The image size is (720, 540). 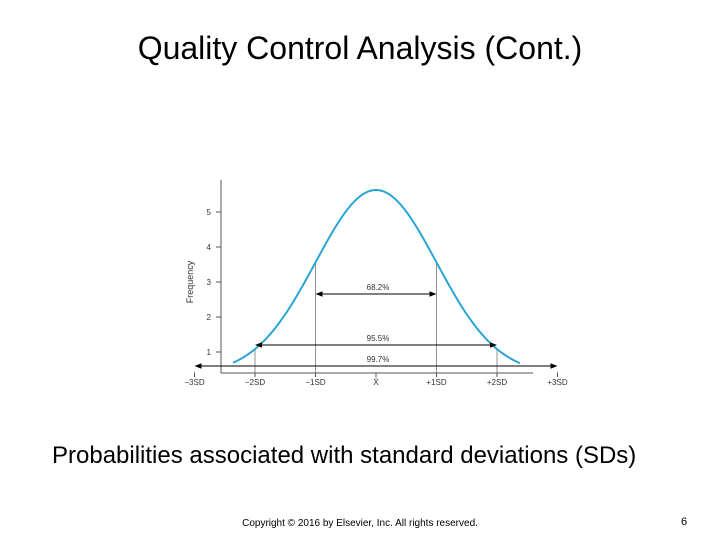 I want to click on y-tick-label: 1, so click(x=209, y=352).